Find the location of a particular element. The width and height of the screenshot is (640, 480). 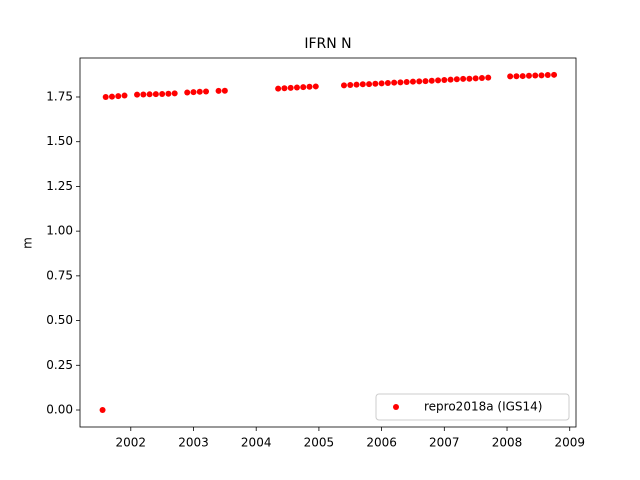

legend-marker is located at coordinates (396, 407).